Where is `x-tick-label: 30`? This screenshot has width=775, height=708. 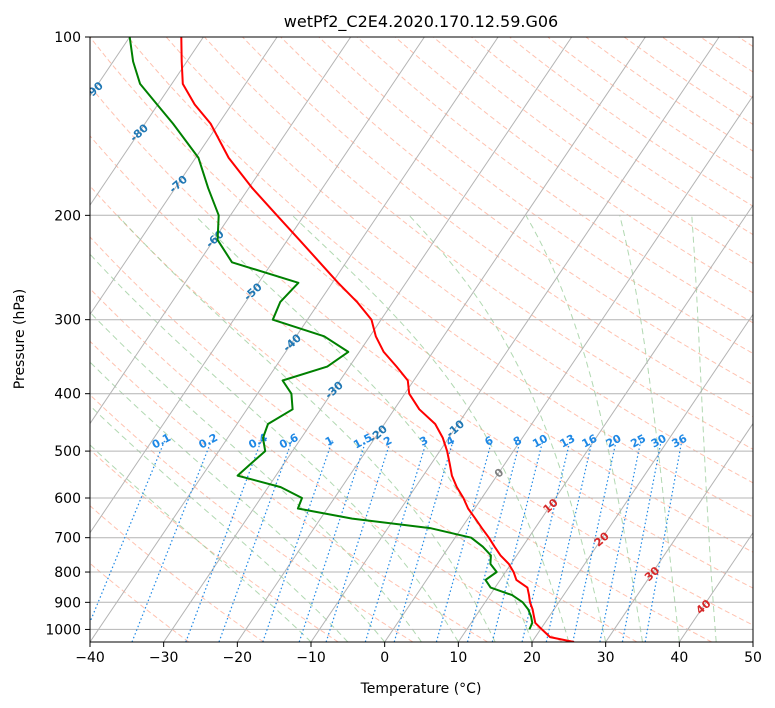
x-tick-label: 30 is located at coordinates (606, 658).